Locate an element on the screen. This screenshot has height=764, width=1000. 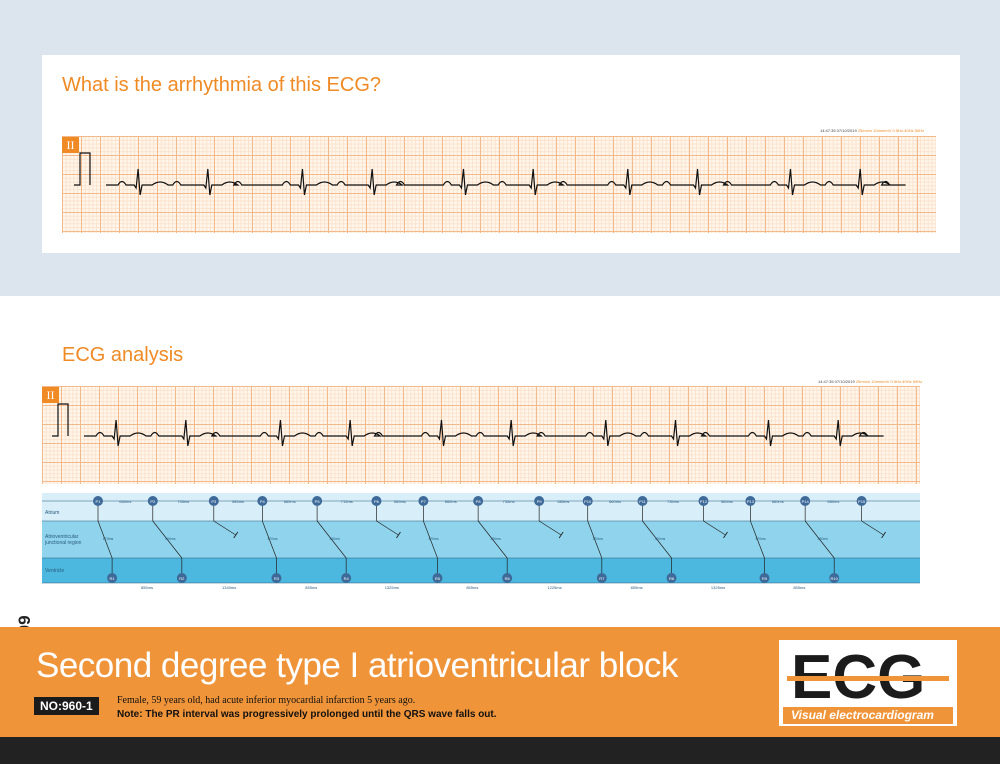
p-wave-label: P10 is located at coordinates (588, 501).